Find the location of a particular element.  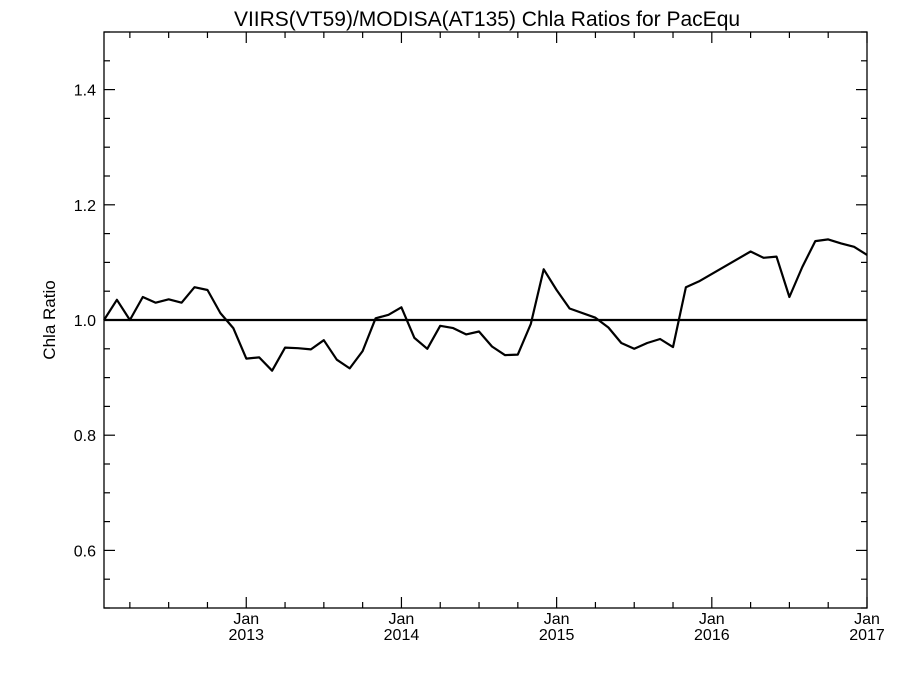

y-tick-label: 1.4 is located at coordinates (85, 91).